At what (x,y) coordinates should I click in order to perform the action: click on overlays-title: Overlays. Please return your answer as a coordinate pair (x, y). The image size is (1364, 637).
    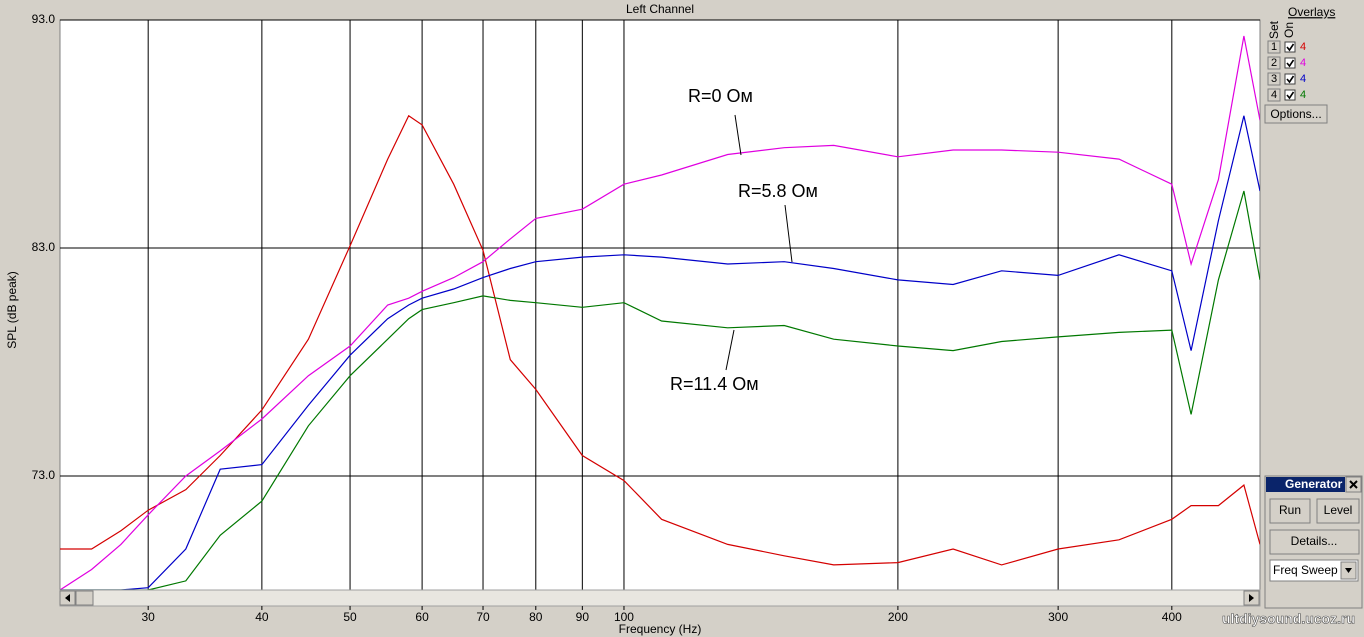
    Looking at the image, I should click on (1311, 12).